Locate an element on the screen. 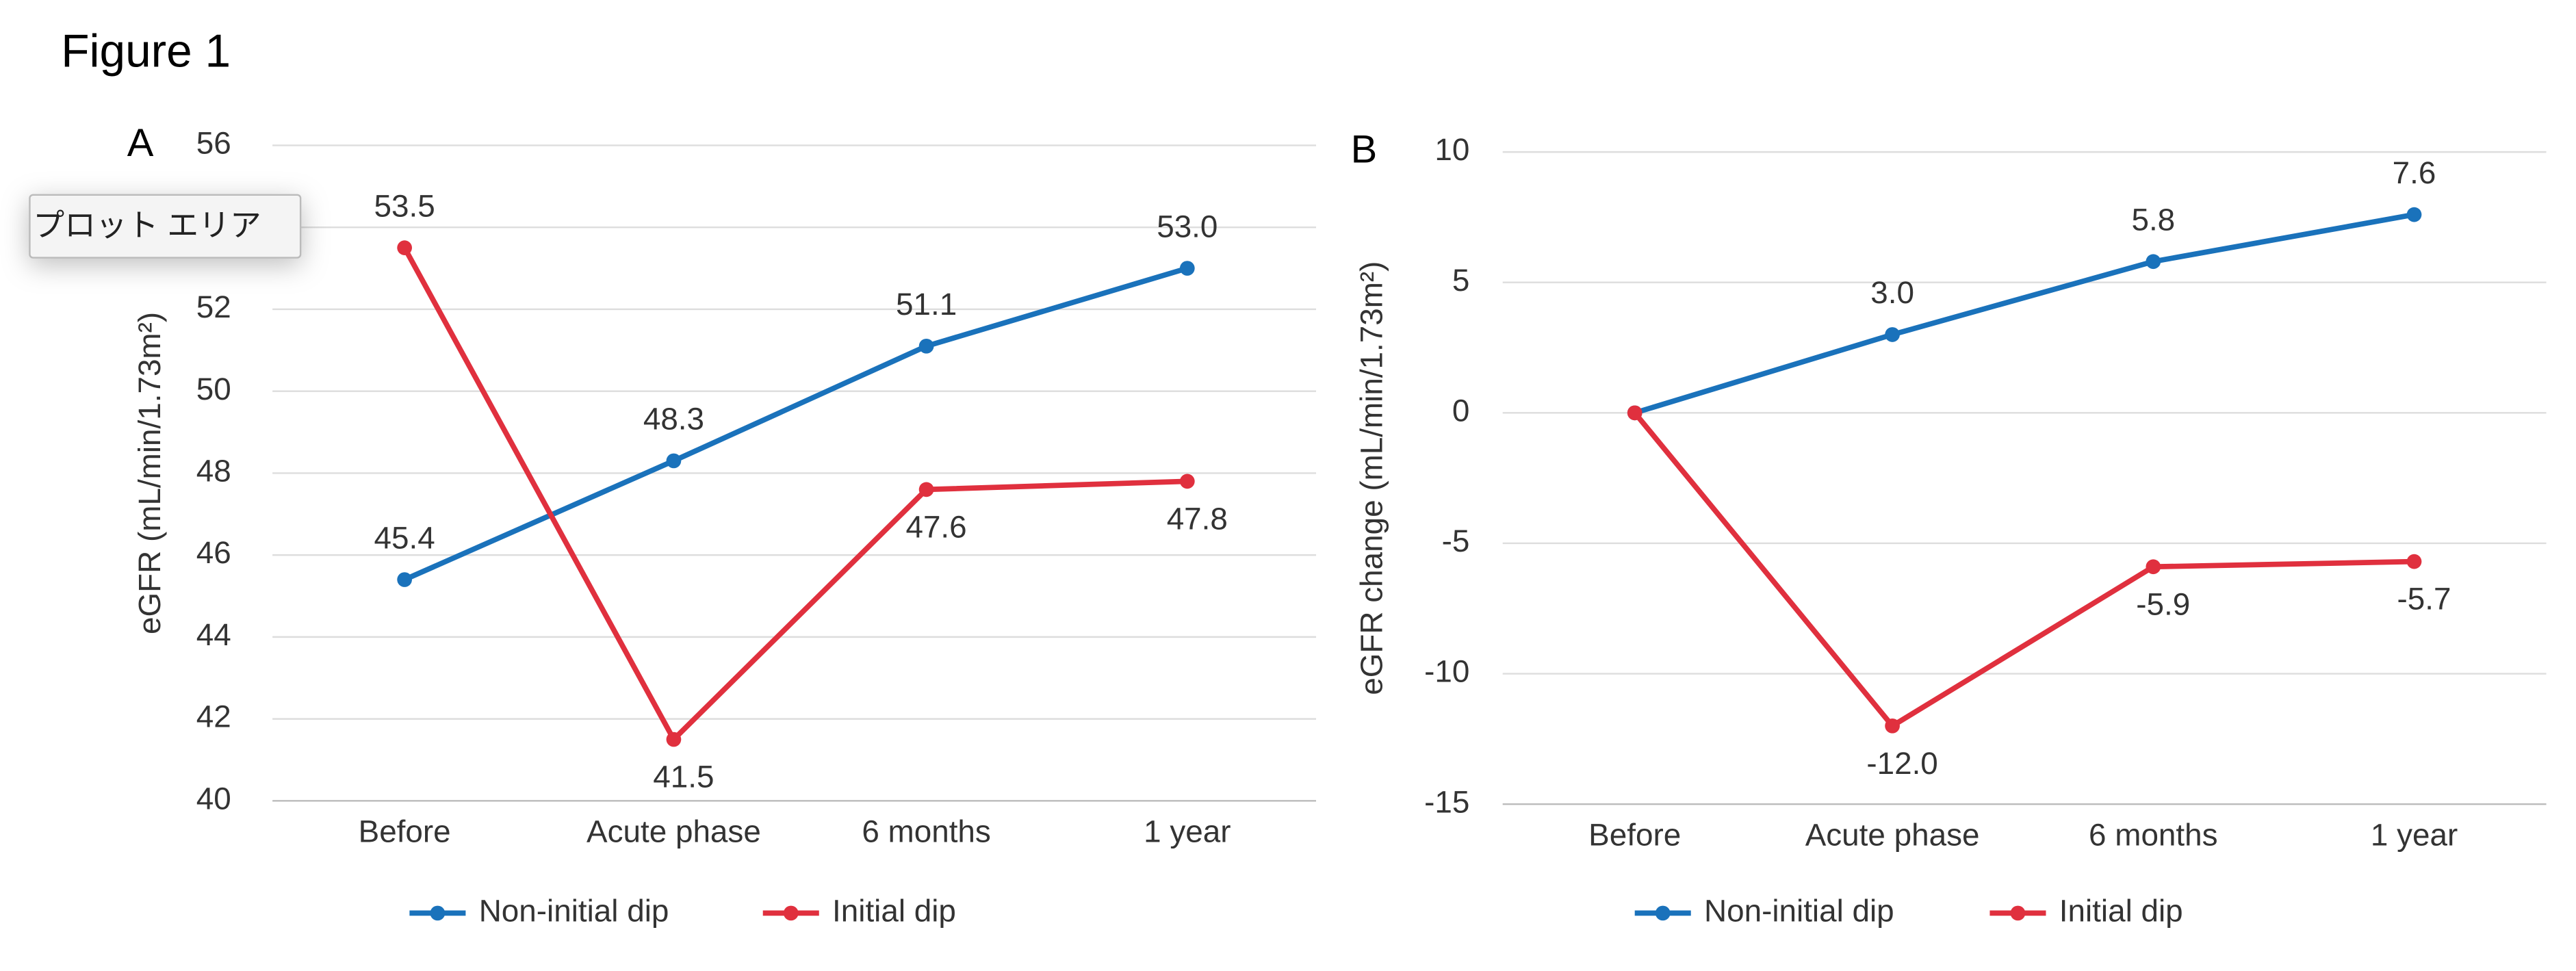 The width and height of the screenshot is (2576, 971). panel-label: B is located at coordinates (1364, 149).